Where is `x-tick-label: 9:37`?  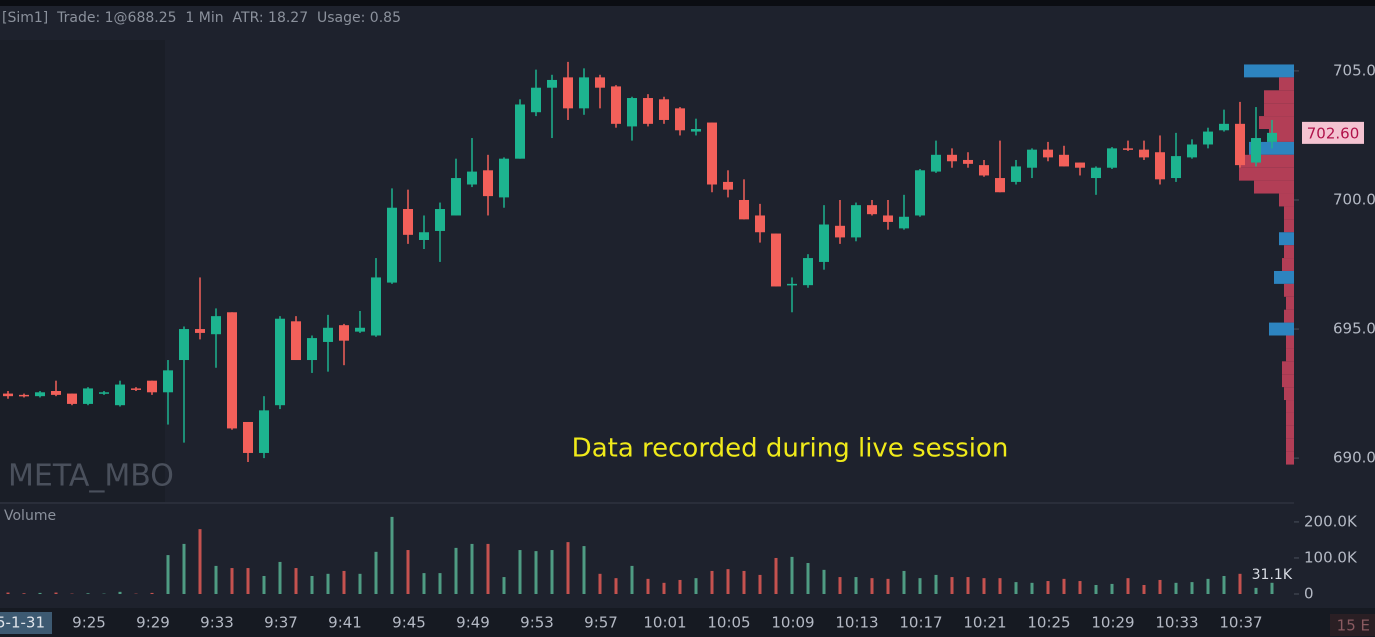
x-tick-label: 9:37 is located at coordinates (281, 623).